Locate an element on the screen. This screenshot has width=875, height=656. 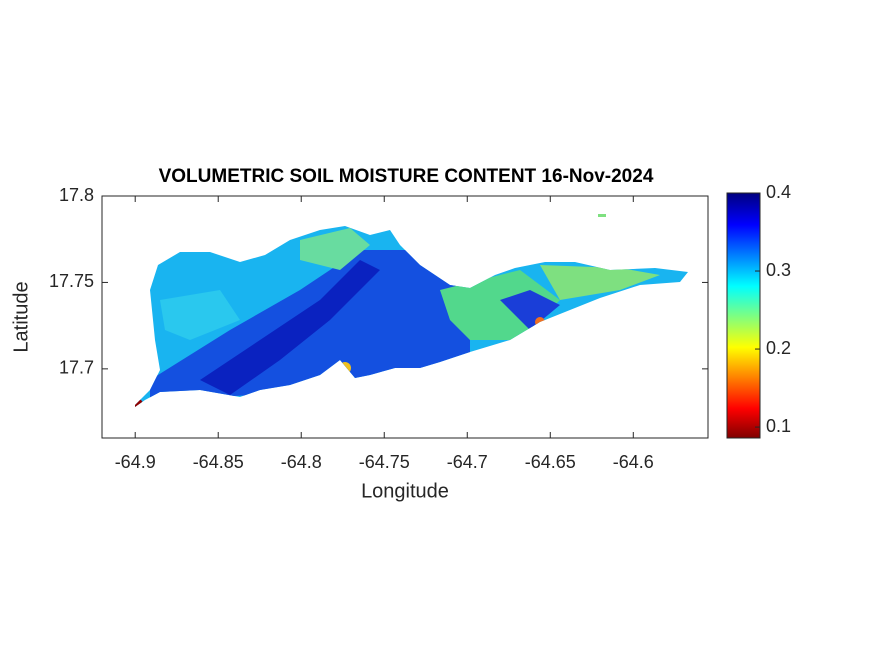
colorbar-tick-label: 0.2 is located at coordinates (778, 348).